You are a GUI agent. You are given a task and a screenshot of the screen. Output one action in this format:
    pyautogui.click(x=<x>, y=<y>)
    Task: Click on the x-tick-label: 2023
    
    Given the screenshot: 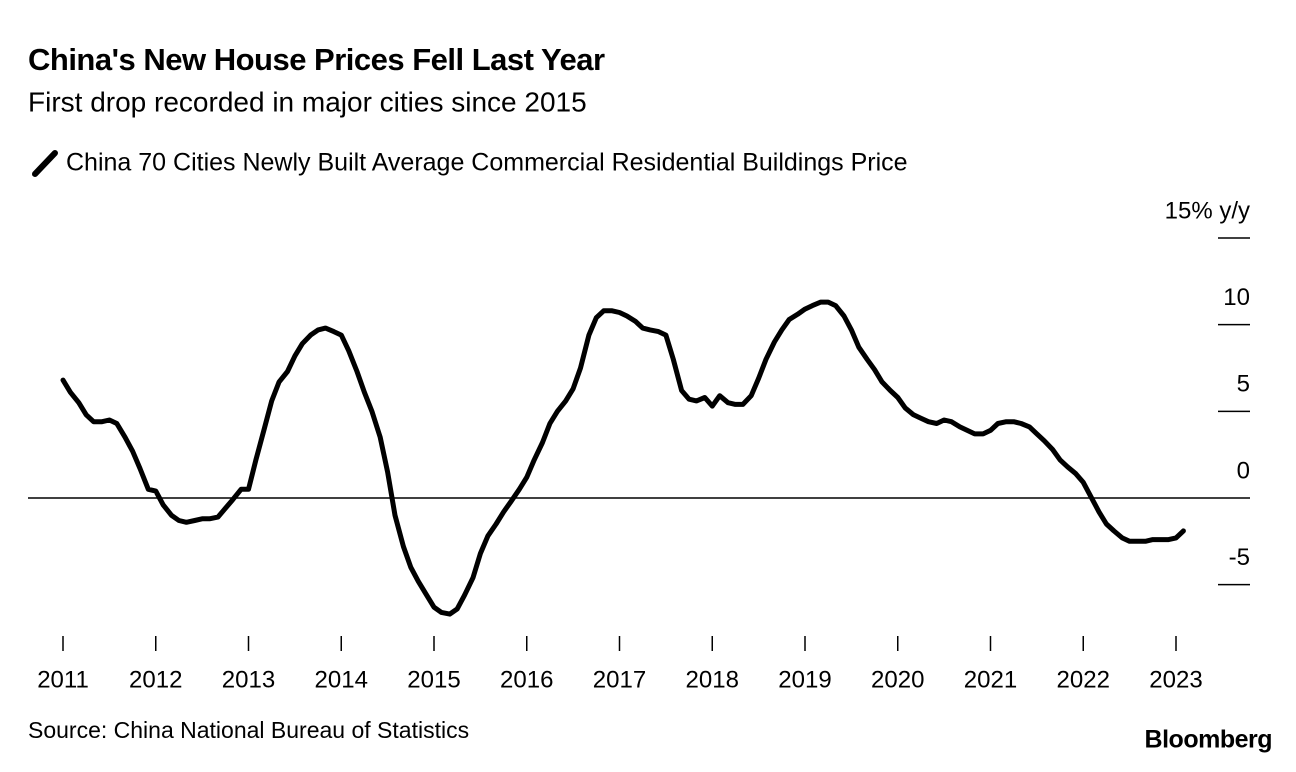 What is the action you would take?
    pyautogui.click(x=1175, y=679)
    